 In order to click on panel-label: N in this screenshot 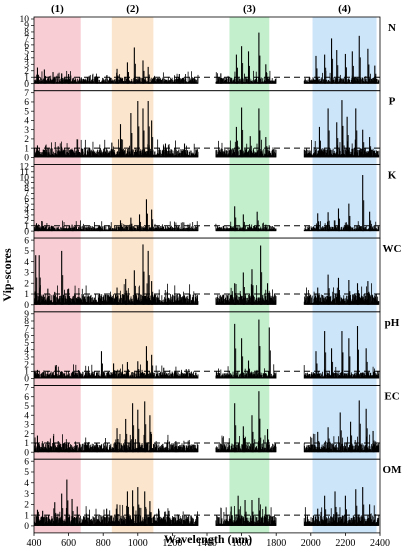, I will do `click(392, 28)`.